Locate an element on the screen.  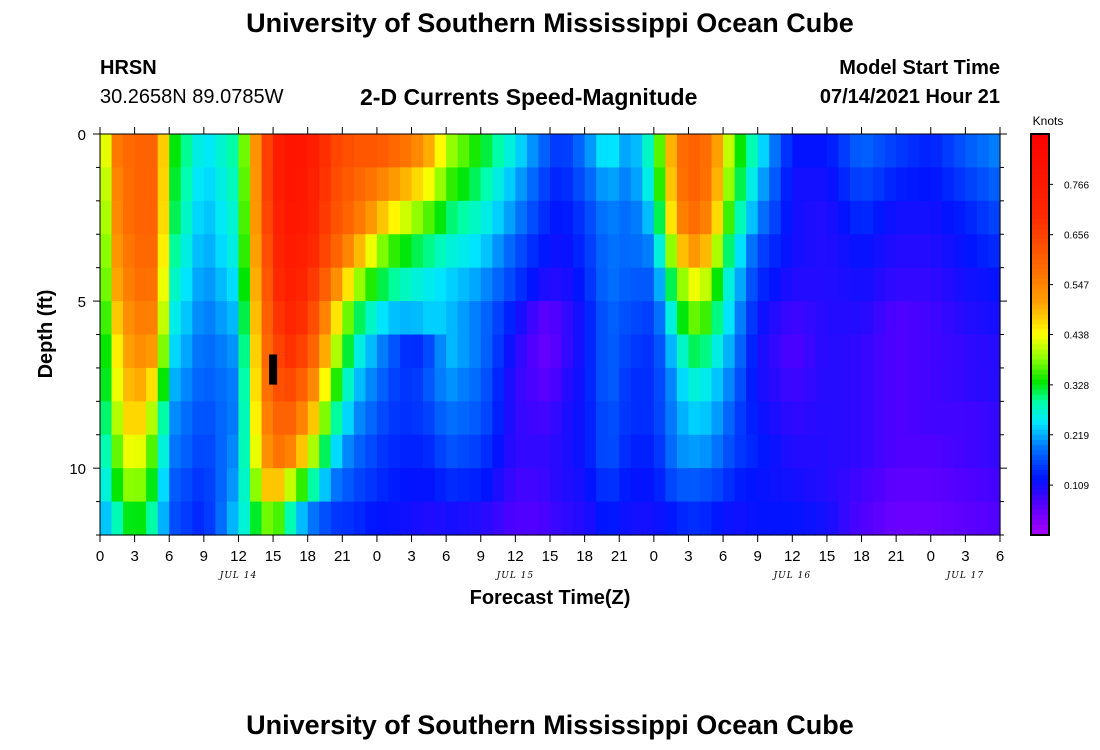
x-tick-label: 6 is located at coordinates (169, 556).